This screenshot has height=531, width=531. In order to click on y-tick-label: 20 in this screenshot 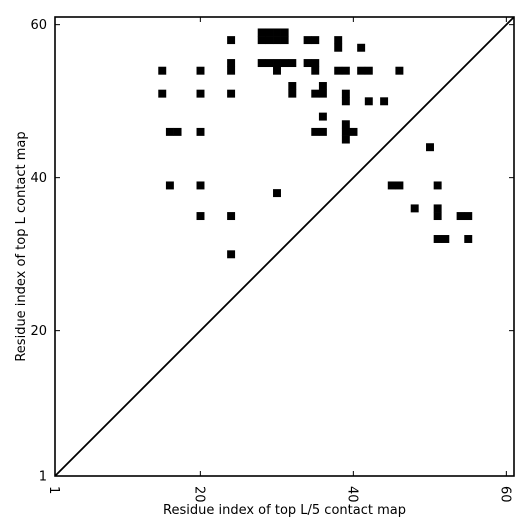, I will do `click(38, 331)`.